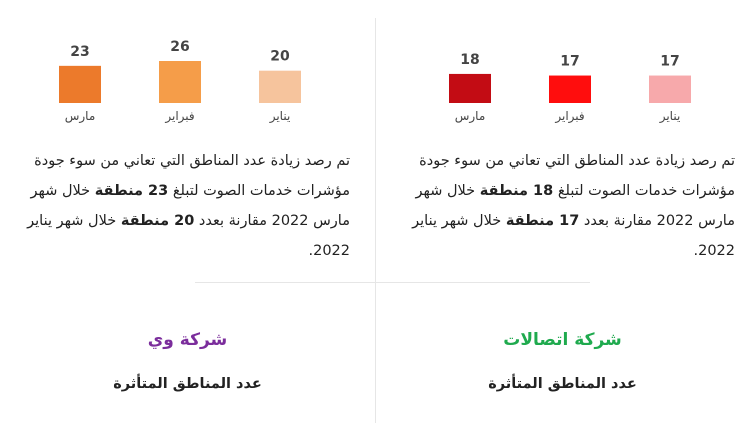 The height and width of the screenshot is (430, 750). What do you see at coordinates (188, 236) in the screenshot?
I see `we-desc-text-3: خلال شهر يناير 2022.` at bounding box center [188, 236].